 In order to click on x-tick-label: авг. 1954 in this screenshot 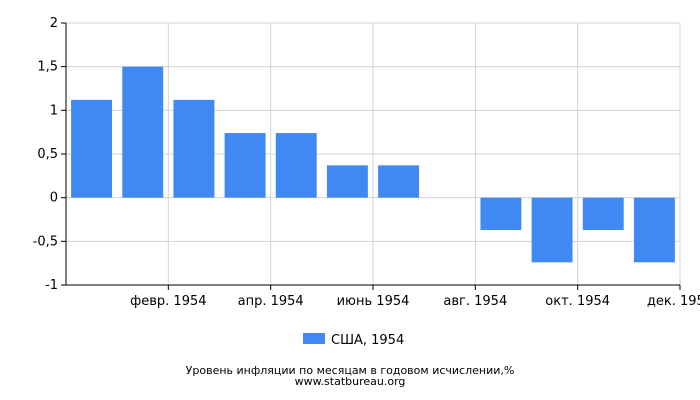, I will do `click(475, 301)`.